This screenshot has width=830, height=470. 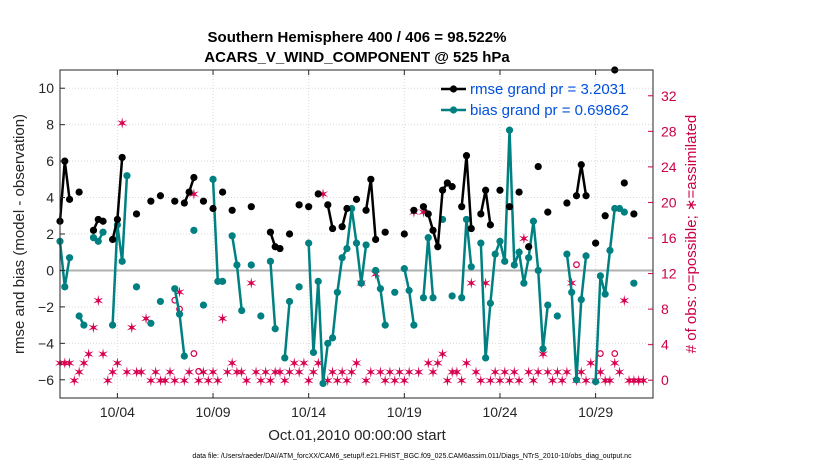 What do you see at coordinates (595, 412) in the screenshot?
I see `x-tick-label: 10/29` at bounding box center [595, 412].